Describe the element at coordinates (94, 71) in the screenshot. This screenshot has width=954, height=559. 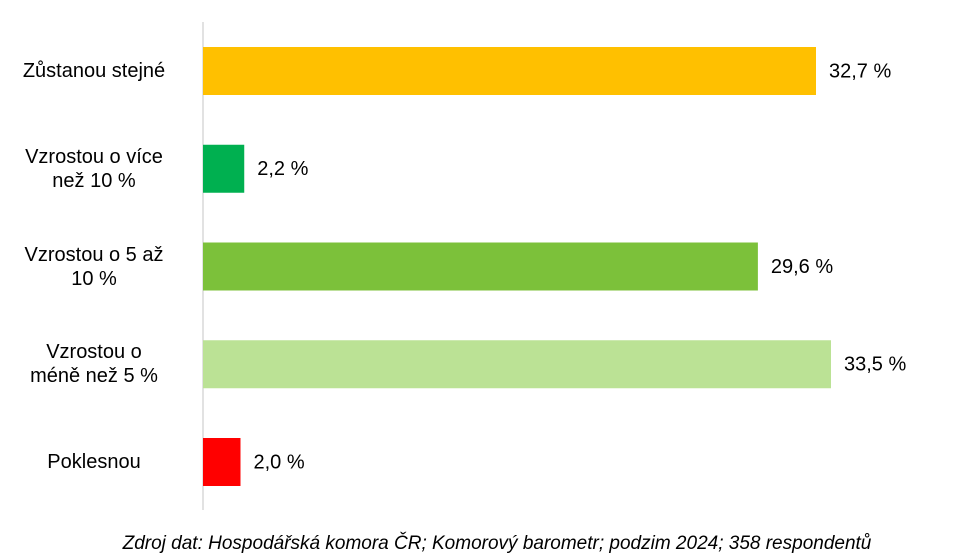
I see `category-label: Zůstanou stejné` at that location.